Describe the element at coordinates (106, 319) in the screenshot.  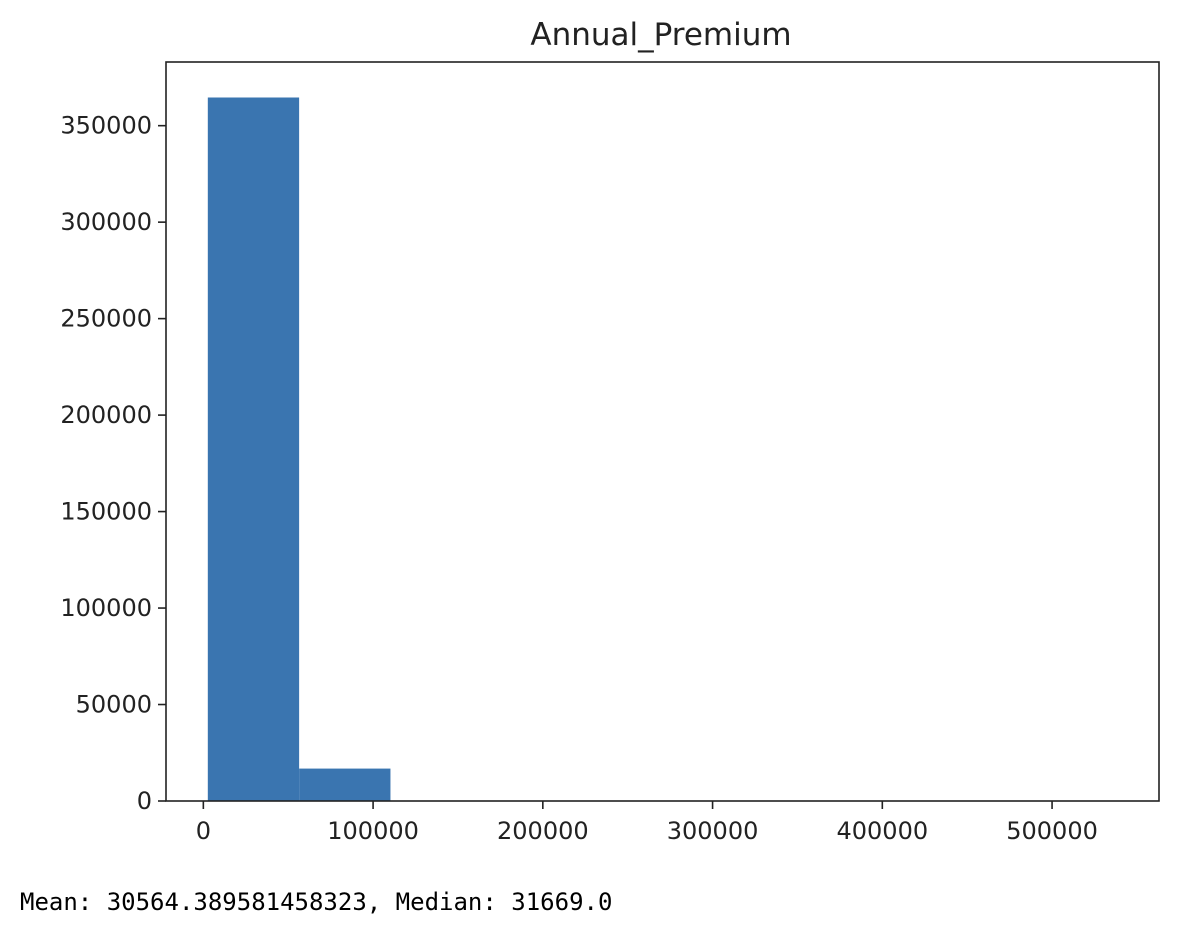
I see `y-tick-label-5: 250000` at that location.